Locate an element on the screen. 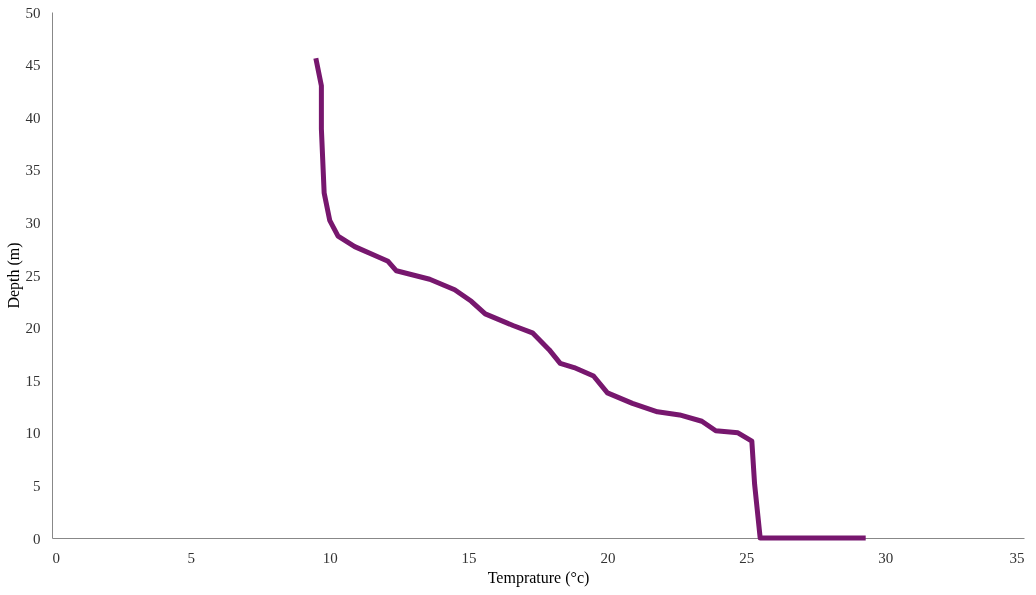  x-tick-label: 30 is located at coordinates (886, 557).